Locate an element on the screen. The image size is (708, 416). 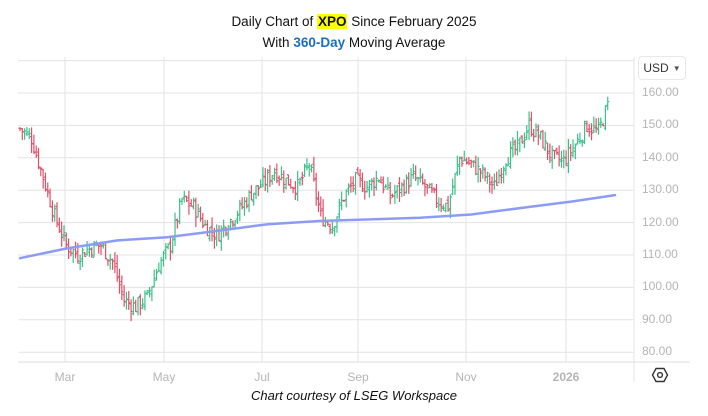
subtitle-suffix: Moving Average is located at coordinates (395, 42).